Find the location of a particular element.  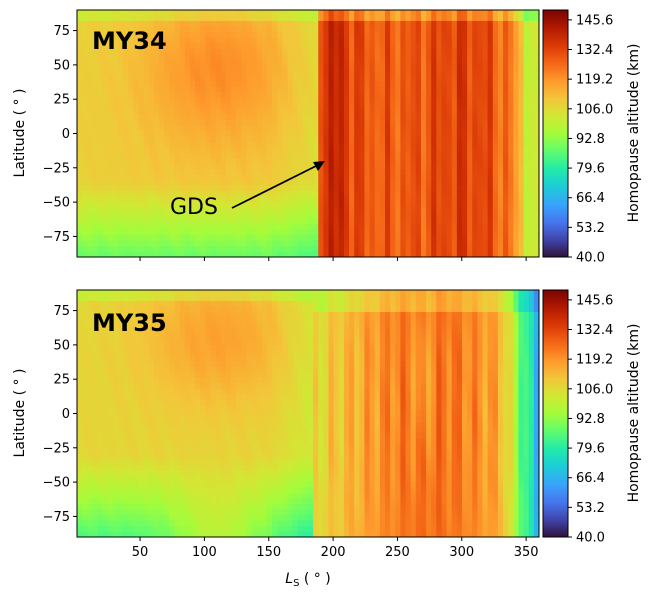

gds-annotation: GDS is located at coordinates (194, 207).